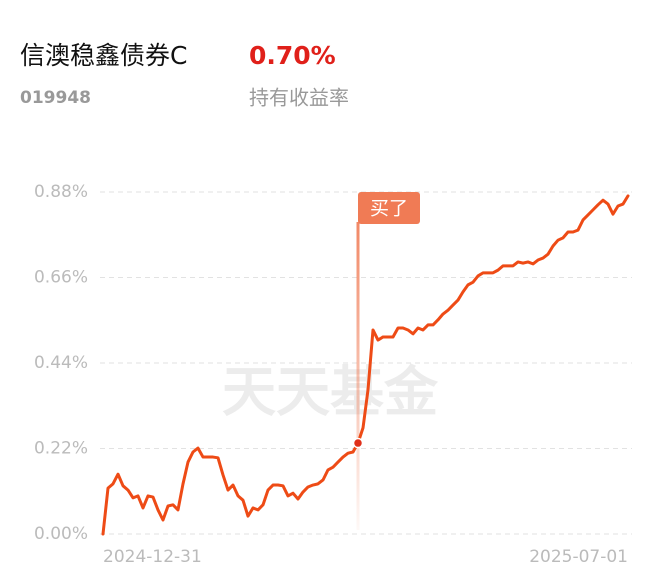 The width and height of the screenshot is (660, 585). Describe the element at coordinates (61, 363) in the screenshot. I see `y-tick-label: 0.44%` at that location.